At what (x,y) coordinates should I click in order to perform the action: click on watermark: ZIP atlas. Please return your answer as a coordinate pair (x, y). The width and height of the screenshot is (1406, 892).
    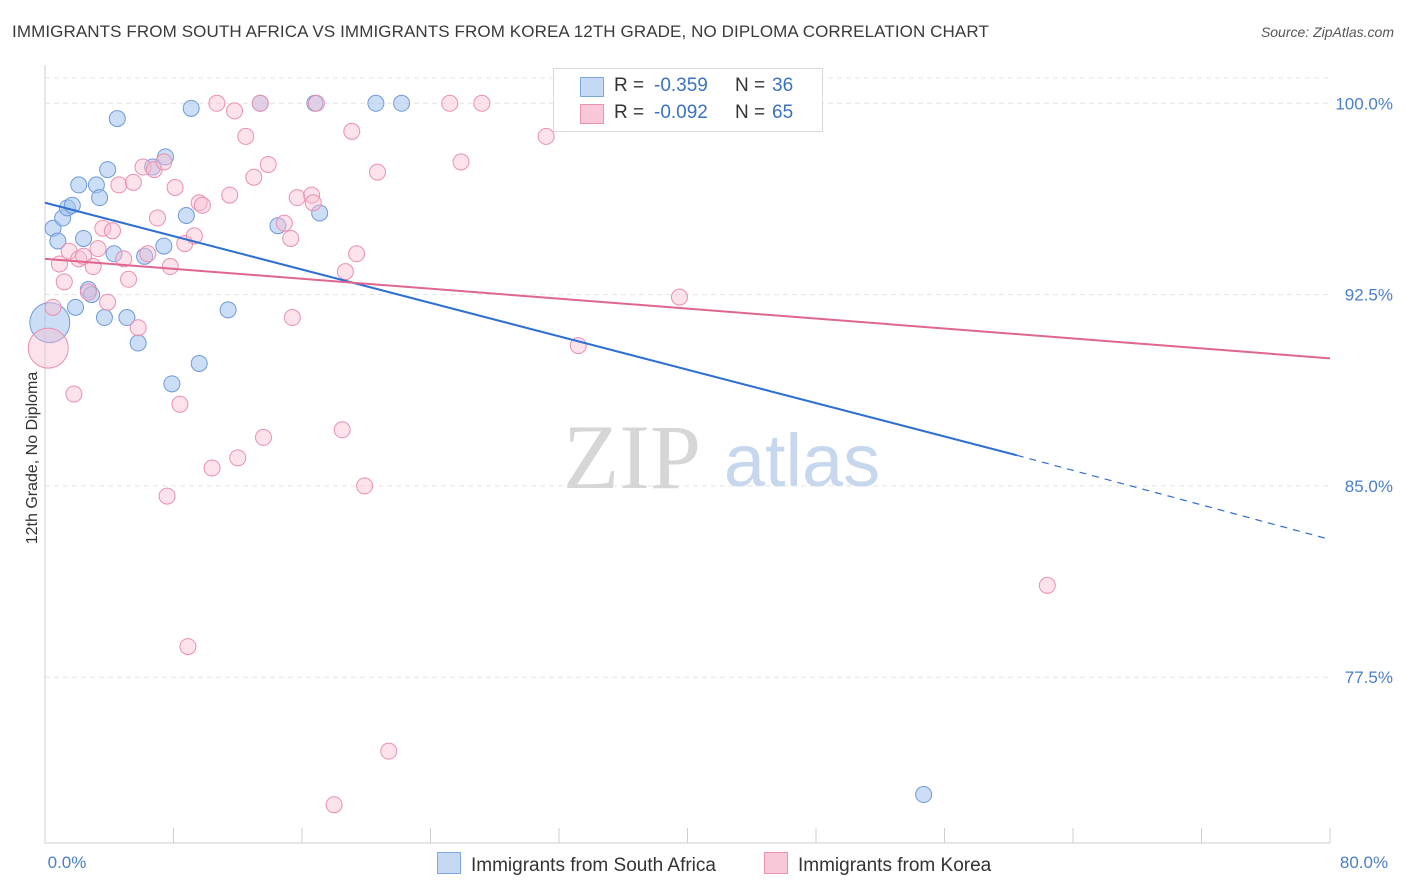
    Looking at the image, I should click on (721, 457).